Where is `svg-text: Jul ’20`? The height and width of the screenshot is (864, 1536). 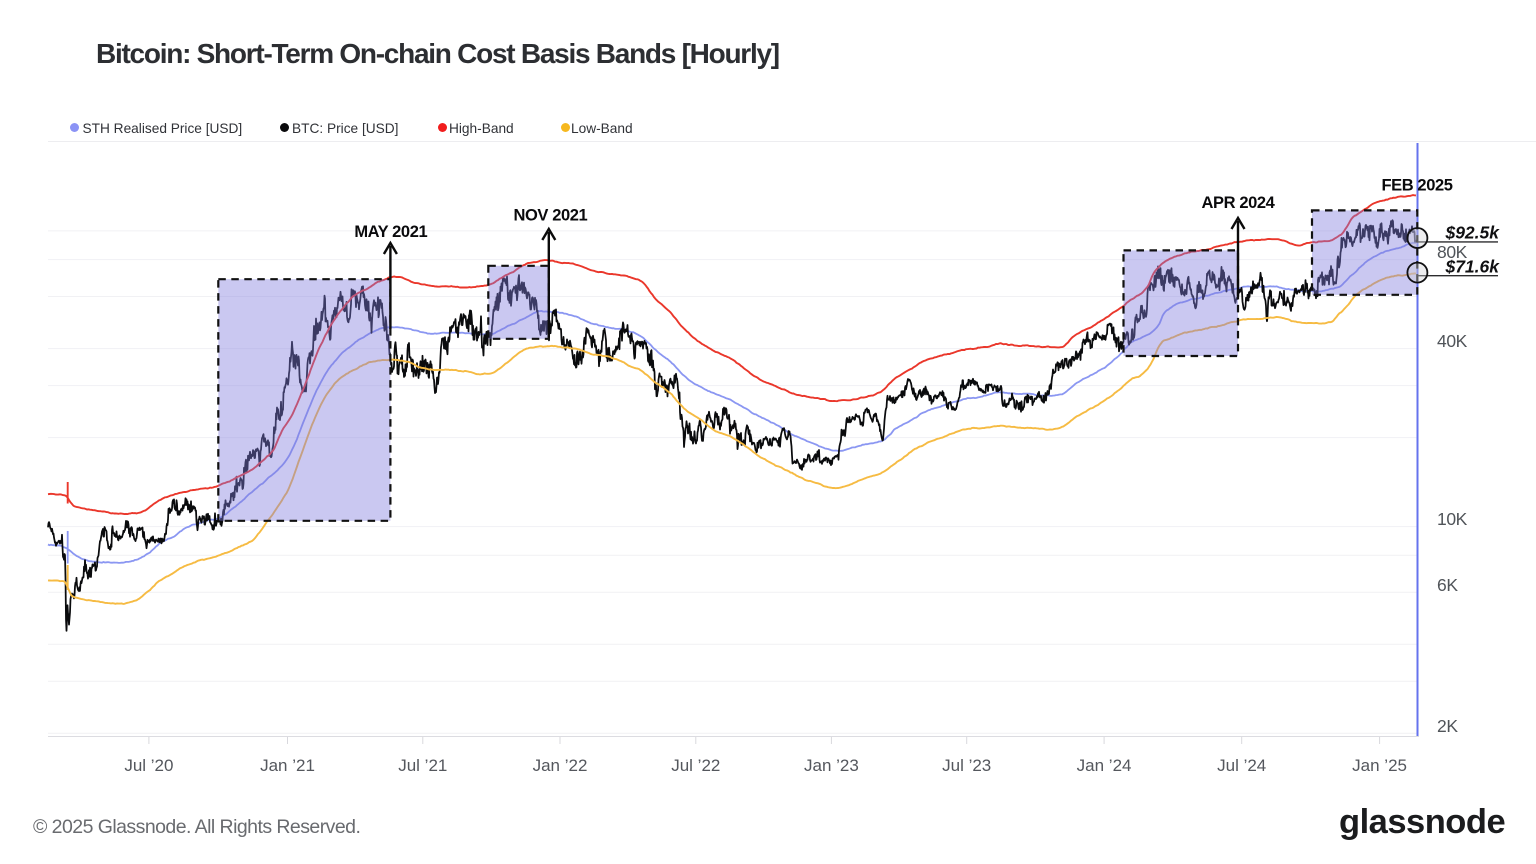
svg-text: Jul ’20 is located at coordinates (148, 765).